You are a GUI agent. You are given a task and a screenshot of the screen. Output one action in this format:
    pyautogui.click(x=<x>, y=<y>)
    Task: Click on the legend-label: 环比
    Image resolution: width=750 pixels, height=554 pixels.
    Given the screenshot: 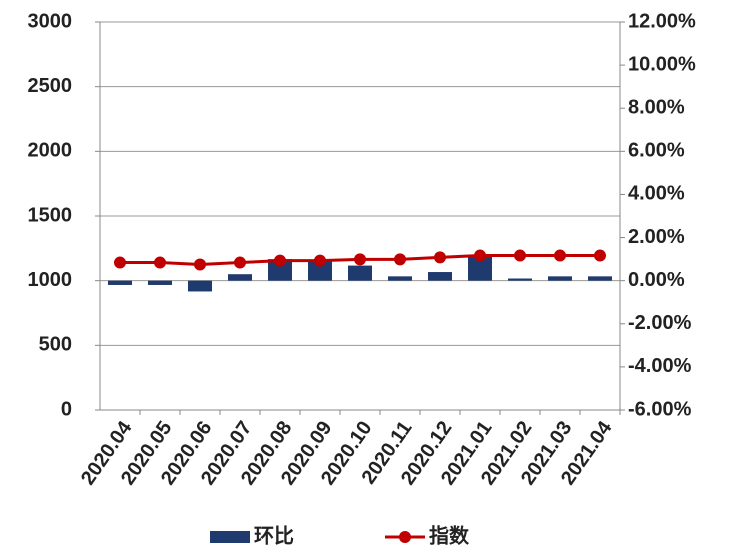 What is the action you would take?
    pyautogui.click(x=274, y=535)
    